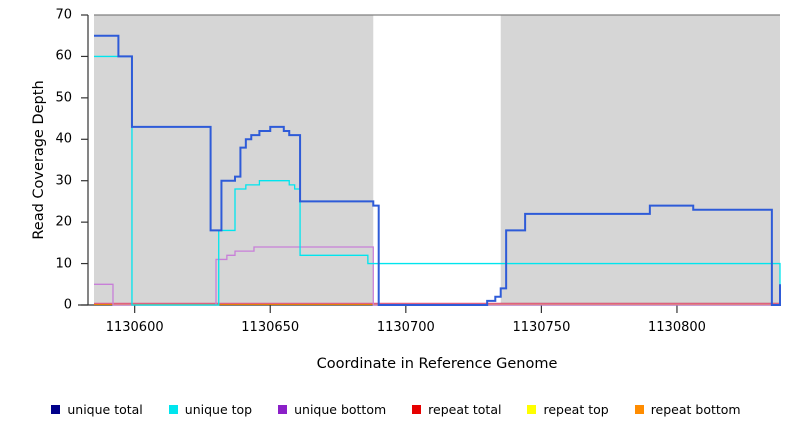 The width and height of the screenshot is (792, 432). Describe the element at coordinates (63, 222) in the screenshot. I see `y-axis-tick-label: 20` at that location.